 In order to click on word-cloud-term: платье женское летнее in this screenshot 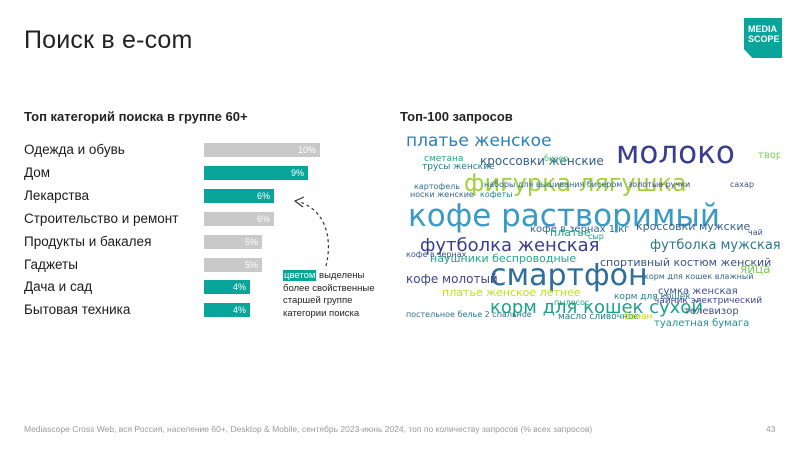, I will do `click(511, 292)`.